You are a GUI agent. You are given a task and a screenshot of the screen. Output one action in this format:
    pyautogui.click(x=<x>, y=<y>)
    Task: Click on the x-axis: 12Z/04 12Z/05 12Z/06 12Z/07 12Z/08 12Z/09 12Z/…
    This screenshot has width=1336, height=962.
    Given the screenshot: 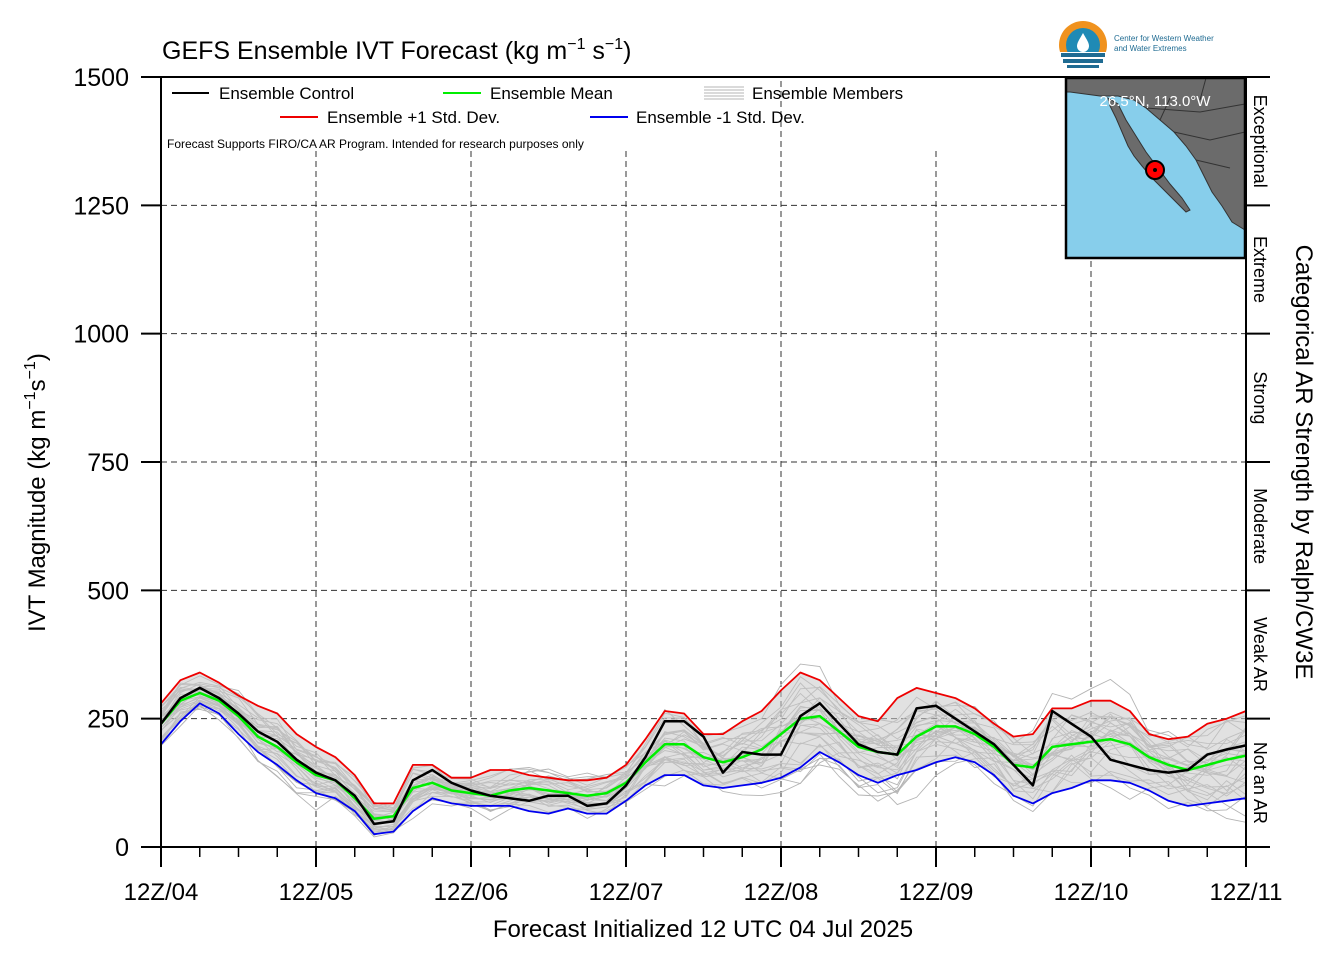 What is the action you would take?
    pyautogui.click(x=703, y=876)
    